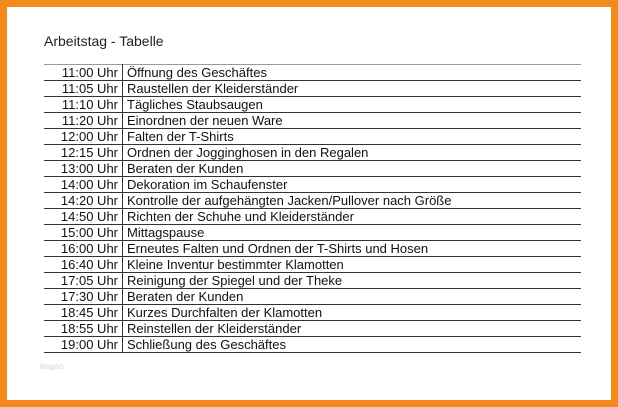 Image resolution: width=618 pixels, height=407 pixels. Describe the element at coordinates (104, 41) in the screenshot. I see `page-title: Arbeitstag - Tabelle` at that location.